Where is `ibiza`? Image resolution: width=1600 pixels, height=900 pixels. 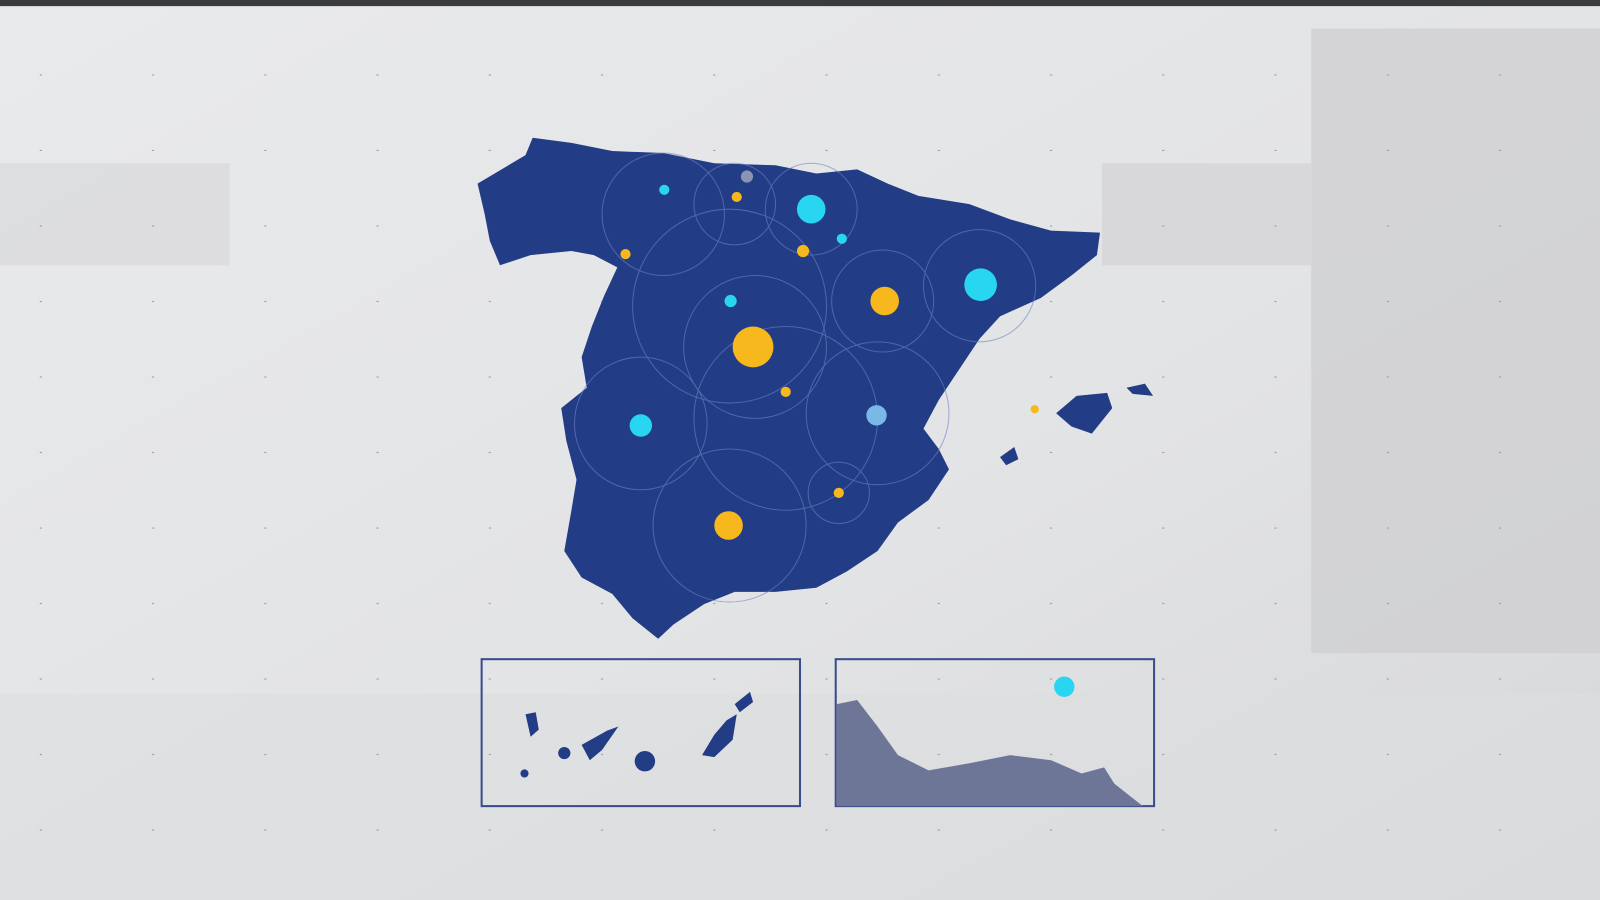 ibiza is located at coordinates (1009, 456).